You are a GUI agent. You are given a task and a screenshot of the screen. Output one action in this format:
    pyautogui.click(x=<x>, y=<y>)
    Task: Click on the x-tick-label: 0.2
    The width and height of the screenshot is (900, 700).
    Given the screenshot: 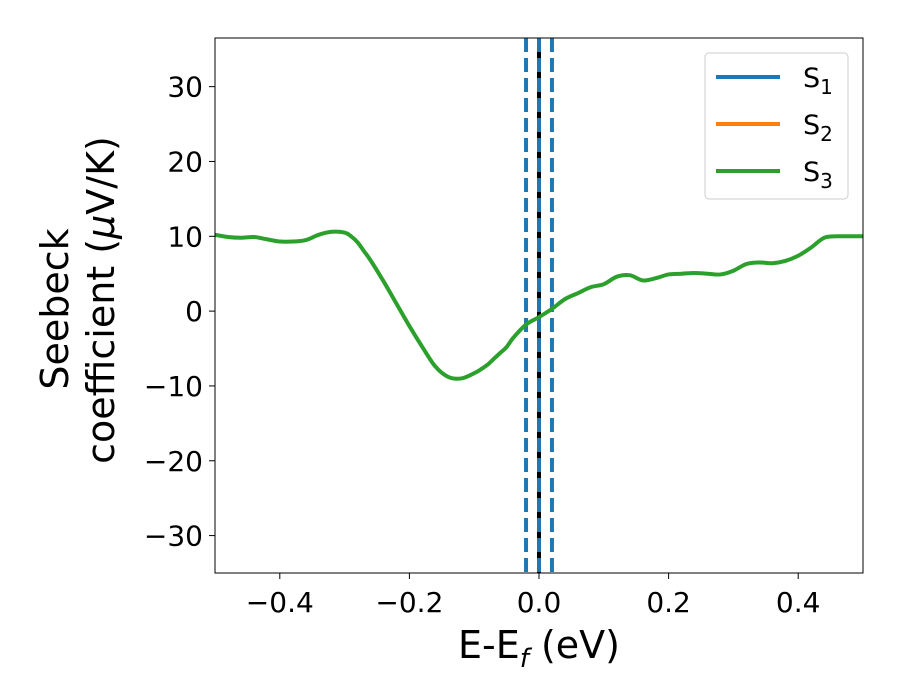 What is the action you would take?
    pyautogui.click(x=668, y=602)
    